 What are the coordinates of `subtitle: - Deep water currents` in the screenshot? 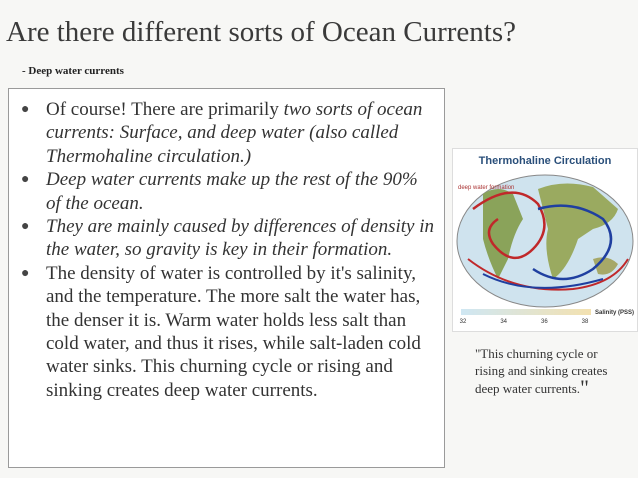 It's located at (73, 71).